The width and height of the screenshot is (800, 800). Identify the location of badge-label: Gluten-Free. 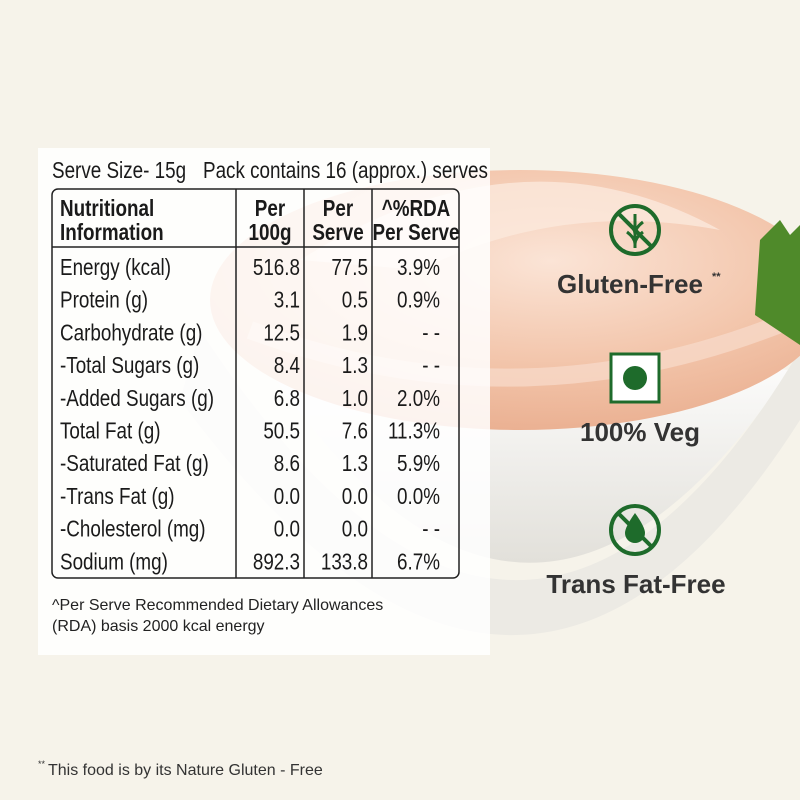
(630, 284).